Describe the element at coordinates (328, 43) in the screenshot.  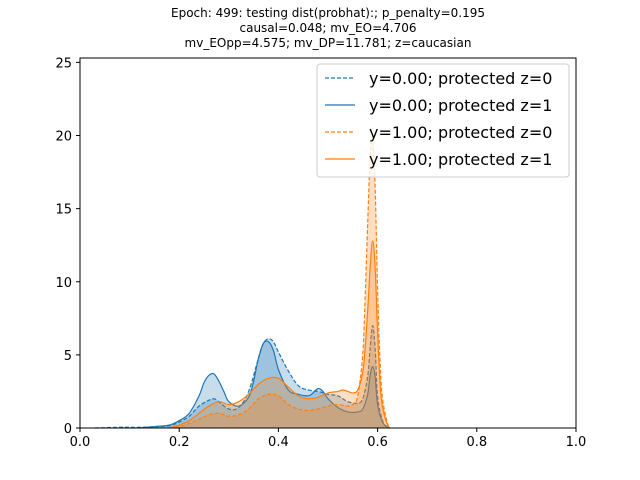
I see `chart-title-line-3: mv_EOpp=4.575; mv_DP=11.781; z=caucasian` at that location.